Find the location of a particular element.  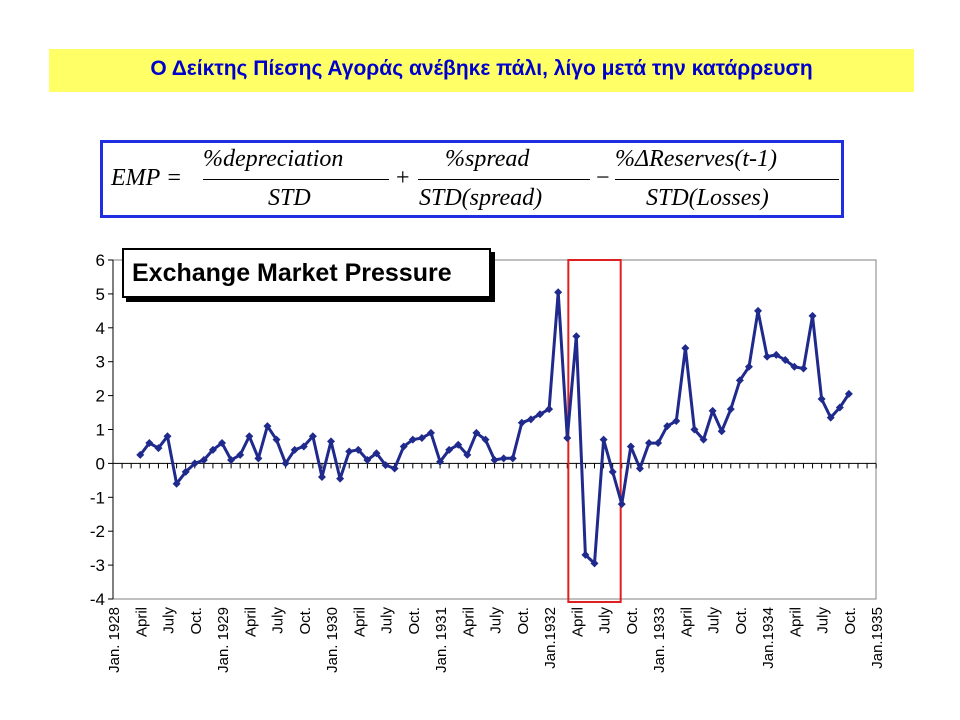

x-tick-label: Jan. 1933 is located at coordinates (659, 640).